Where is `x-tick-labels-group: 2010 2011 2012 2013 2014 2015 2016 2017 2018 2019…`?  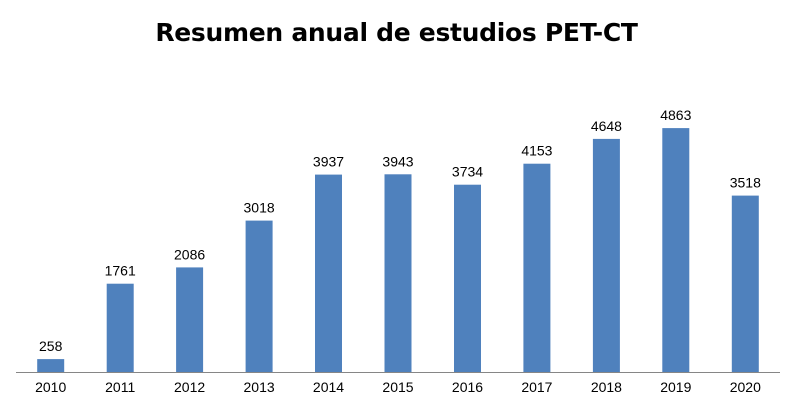
x-tick-labels-group: 2010 2011 2012 2013 2014 2015 2016 2017 2018 2019… is located at coordinates (398, 387).